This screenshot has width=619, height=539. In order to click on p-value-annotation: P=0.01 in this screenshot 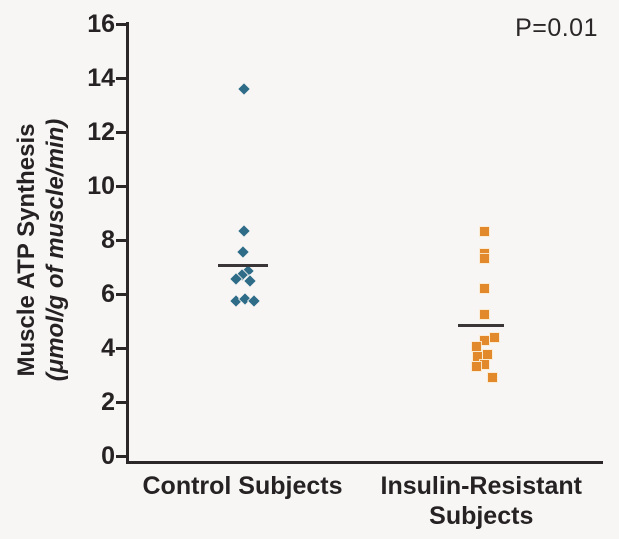, I will do `click(556, 28)`.